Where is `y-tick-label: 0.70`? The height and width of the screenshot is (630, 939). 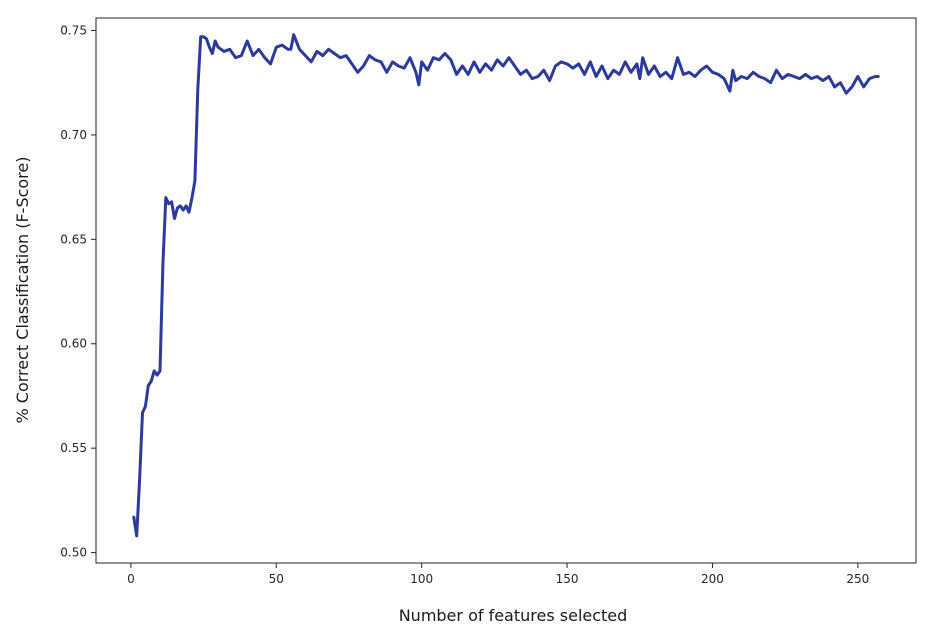 y-tick-label: 0.70 is located at coordinates (73, 135).